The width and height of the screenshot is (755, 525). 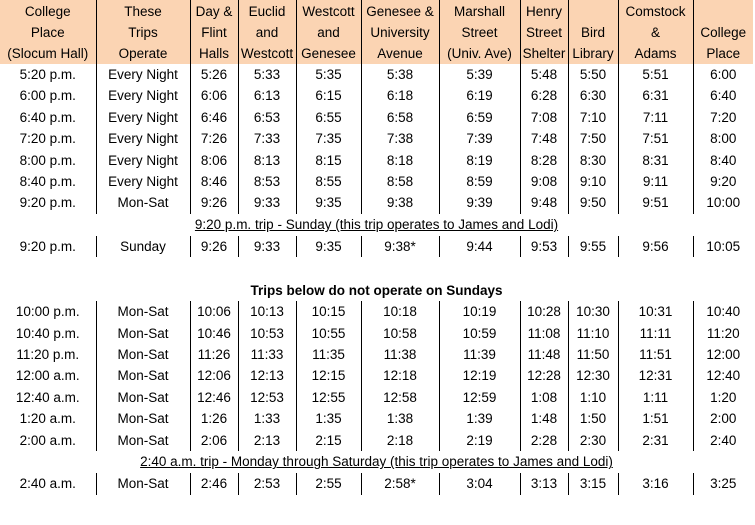 What do you see at coordinates (655, 312) in the screenshot?
I see `stop-time-cell: 10:31` at bounding box center [655, 312].